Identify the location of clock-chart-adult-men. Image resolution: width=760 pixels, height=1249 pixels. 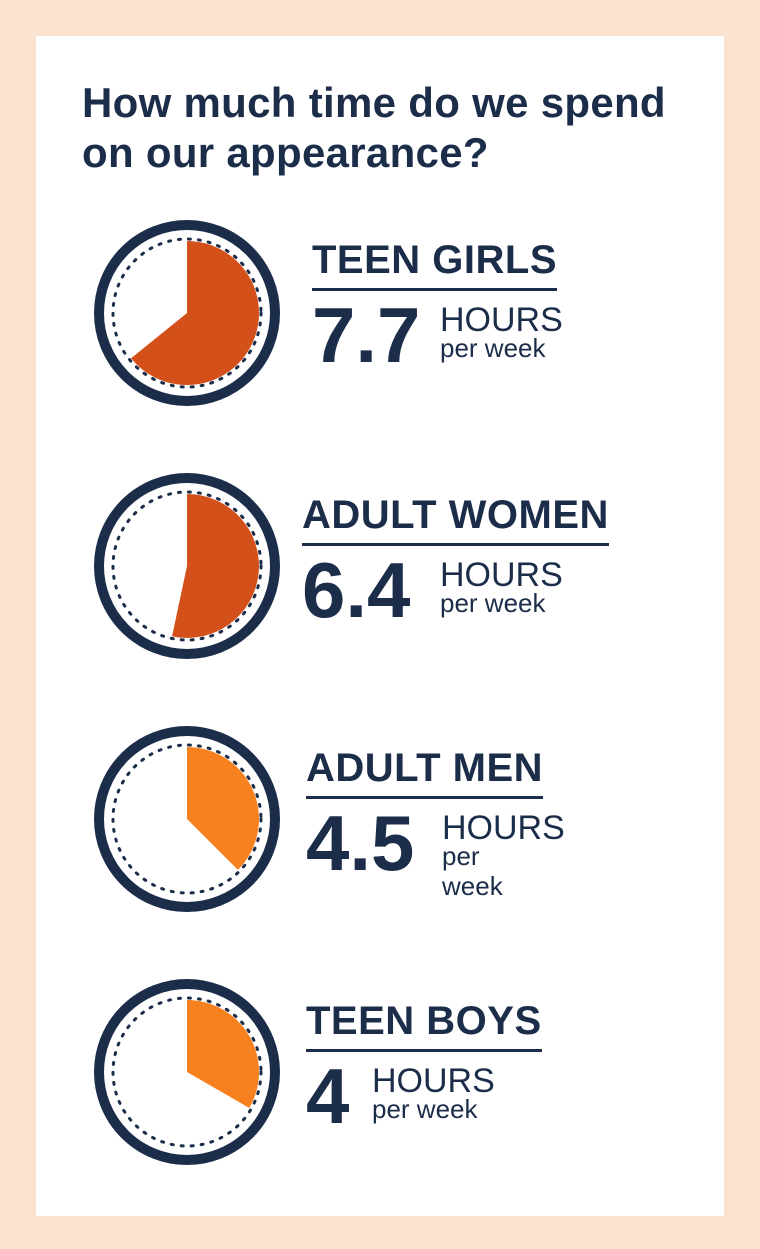
(187, 819).